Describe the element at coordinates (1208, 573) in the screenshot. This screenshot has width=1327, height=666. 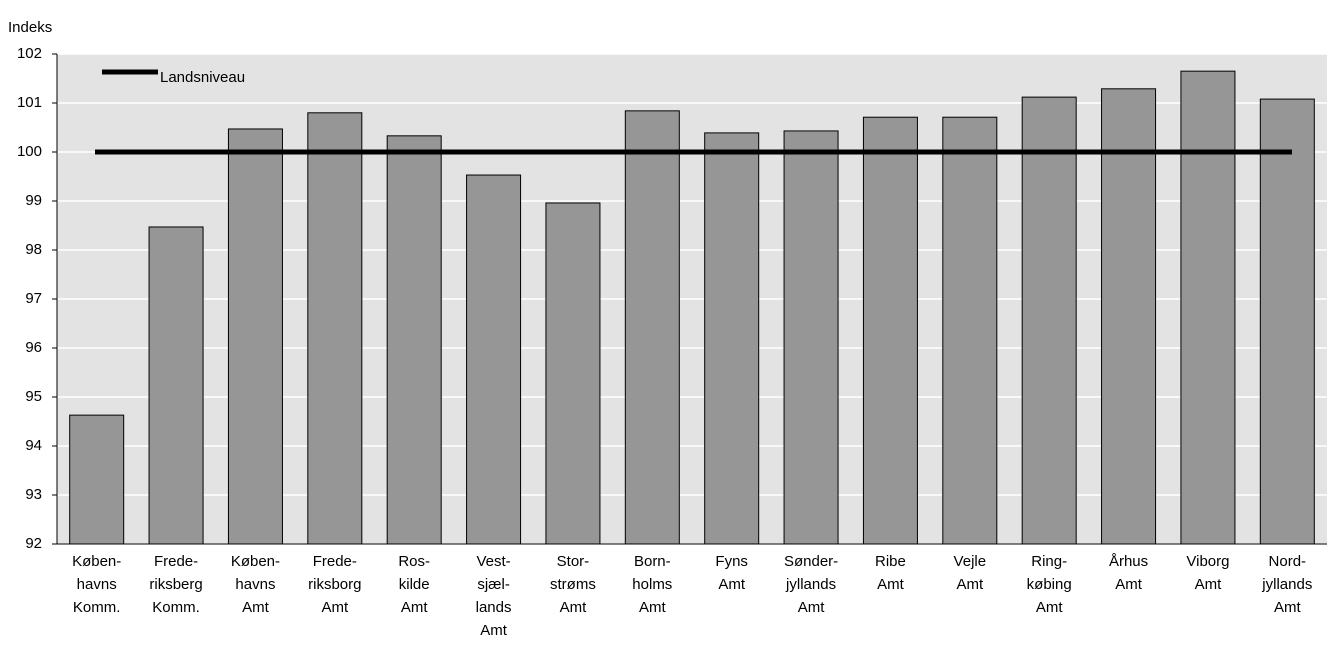
I see `x-tick-label: Viborg Amt` at that location.